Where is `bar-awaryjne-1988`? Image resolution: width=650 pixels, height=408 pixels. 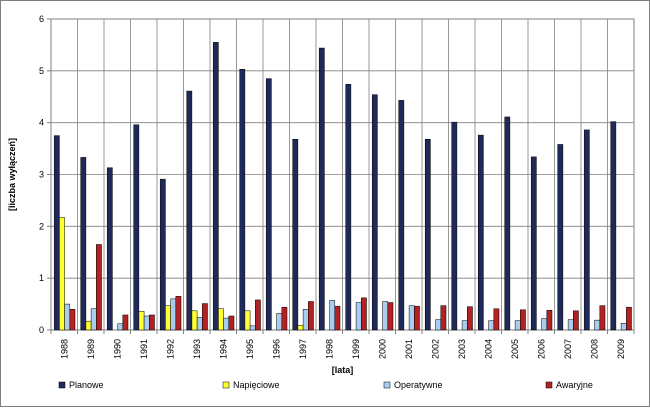
bar-awaryjne-1988 is located at coordinates (72, 320).